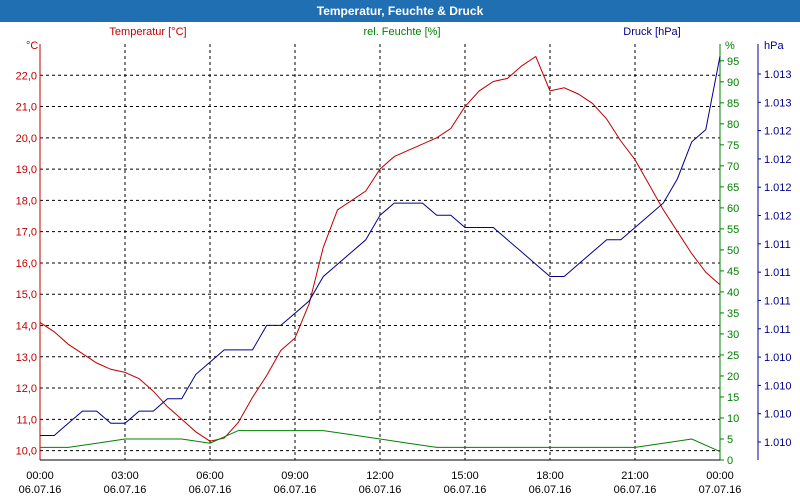 This screenshot has width=800, height=500. Describe the element at coordinates (733, 377) in the screenshot. I see `tick-label-humidity: 20` at that location.